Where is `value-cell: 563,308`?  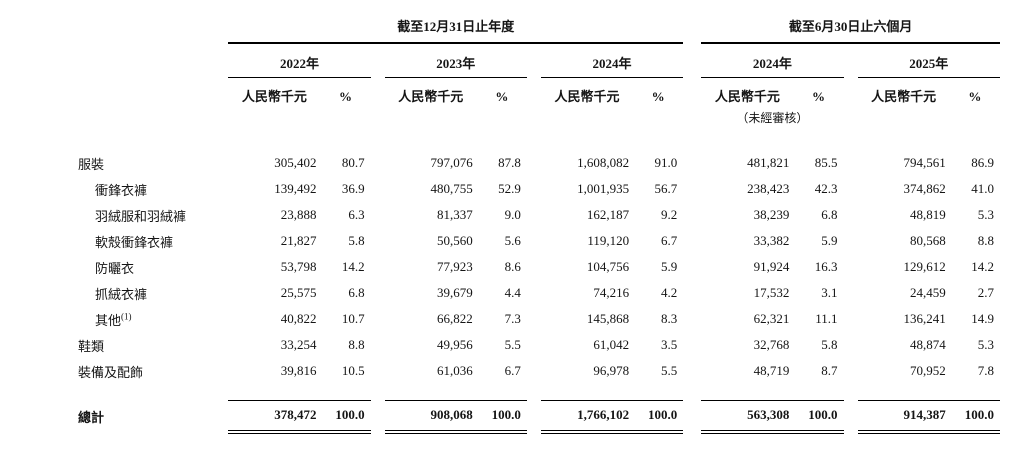
value-cell: 563,308 is located at coordinates (747, 416).